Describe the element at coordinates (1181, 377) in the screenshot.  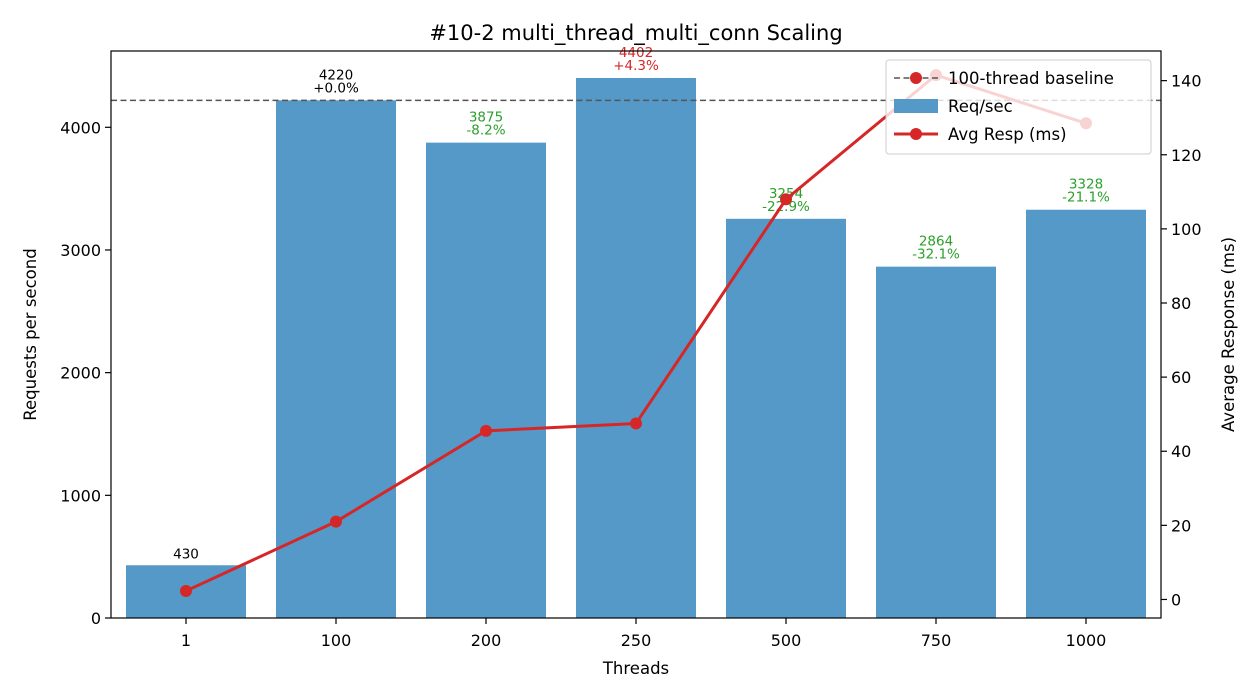
I see `y2-tick-label: 60` at that location.